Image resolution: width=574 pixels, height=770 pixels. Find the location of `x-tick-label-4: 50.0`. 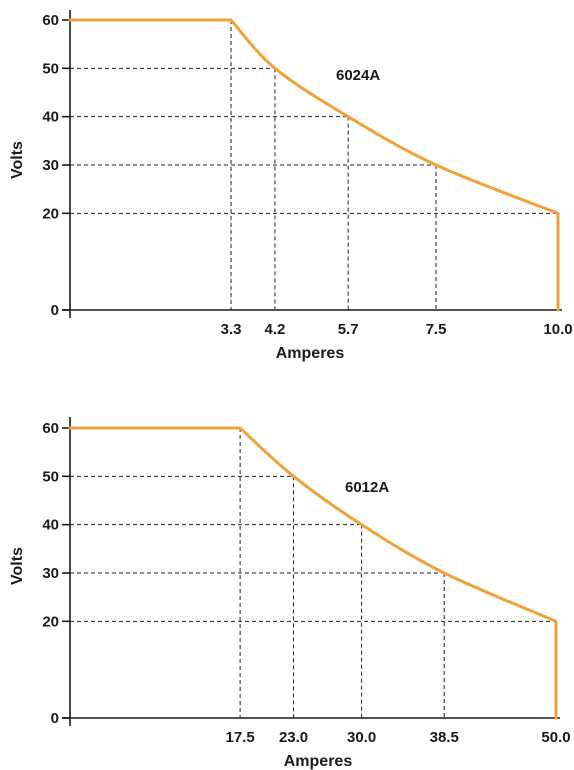

x-tick-label-4: 50.0 is located at coordinates (555, 737).